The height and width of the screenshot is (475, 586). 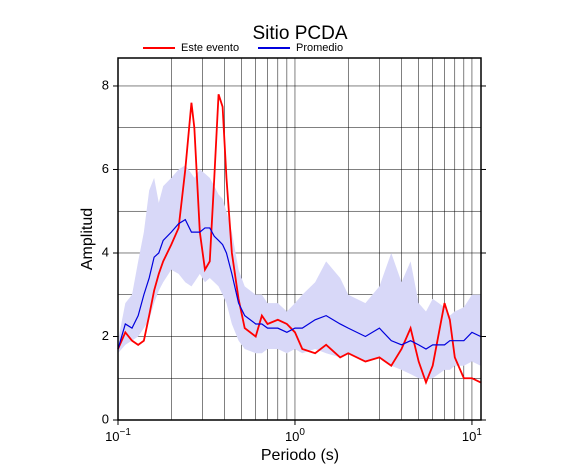 I want to click on x-tick-label: 10¹, so click(x=472, y=436).